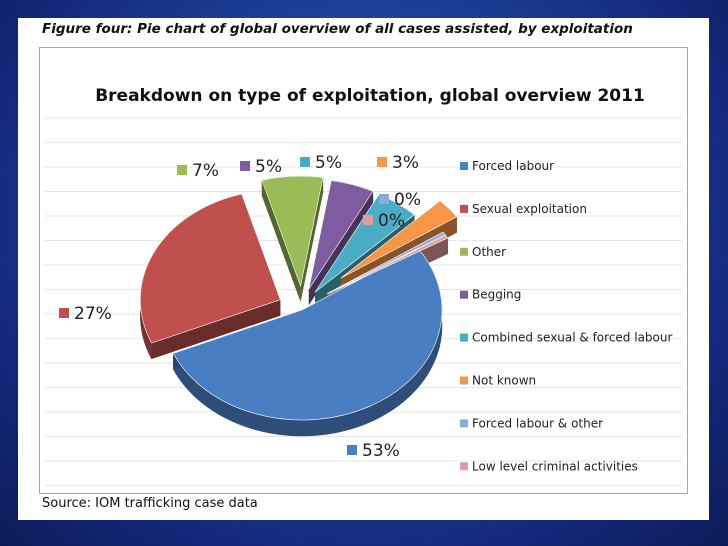 This screenshot has height=546, width=728. I want to click on pie-slice-not-known, so click(399, 239).